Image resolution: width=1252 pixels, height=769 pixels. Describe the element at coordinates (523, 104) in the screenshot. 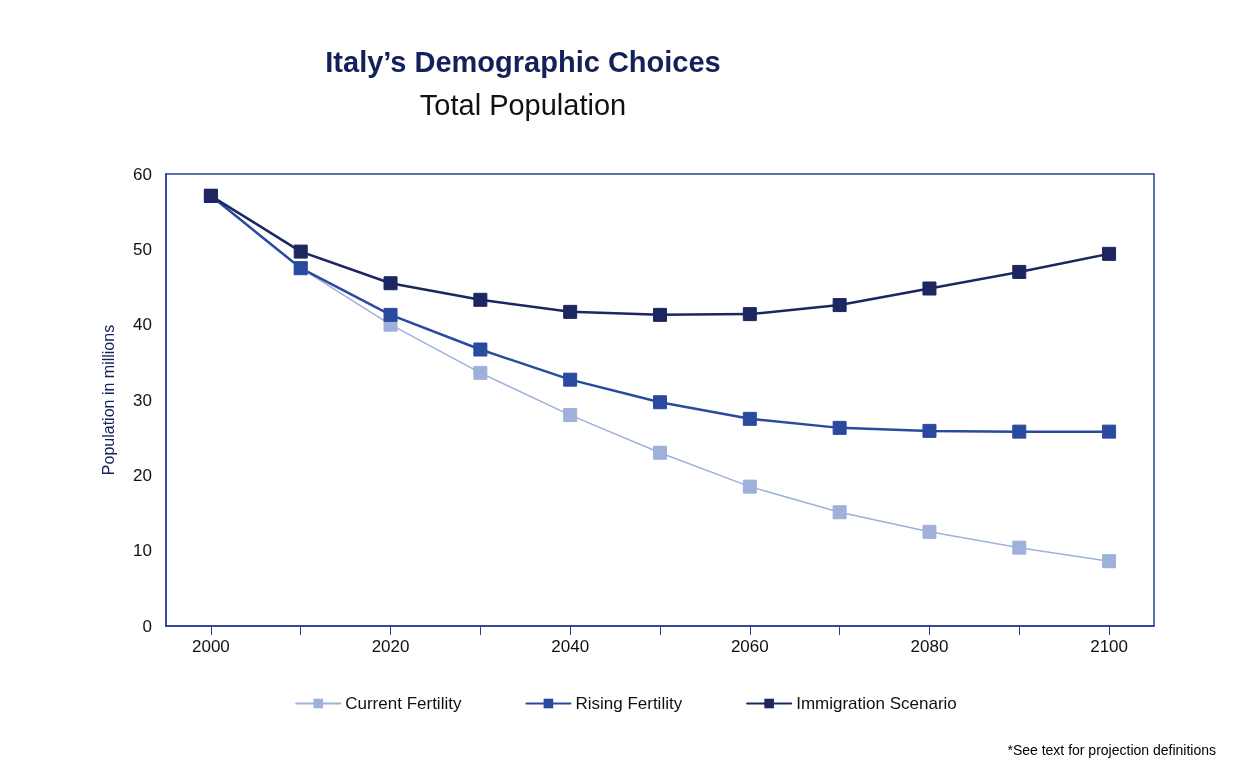

I see `chart-subtitle: Total Population` at that location.